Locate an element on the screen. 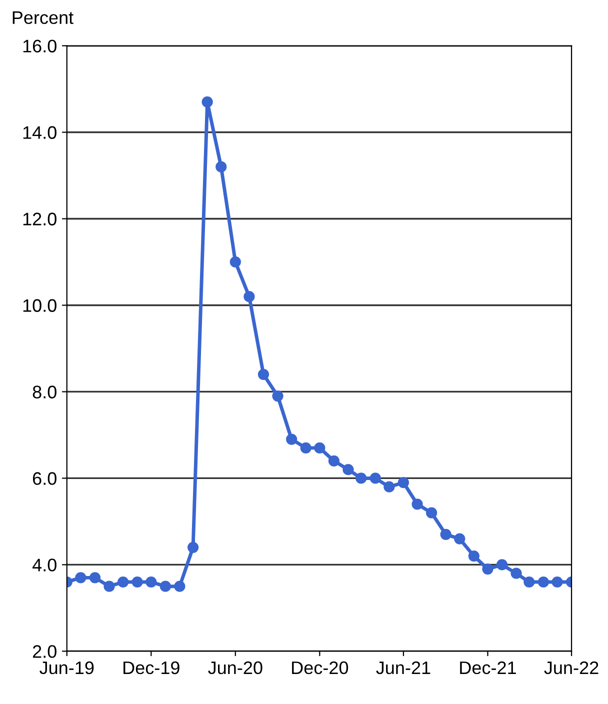 This screenshot has width=608, height=704. x-tick-label: Jun-22 is located at coordinates (571, 667).